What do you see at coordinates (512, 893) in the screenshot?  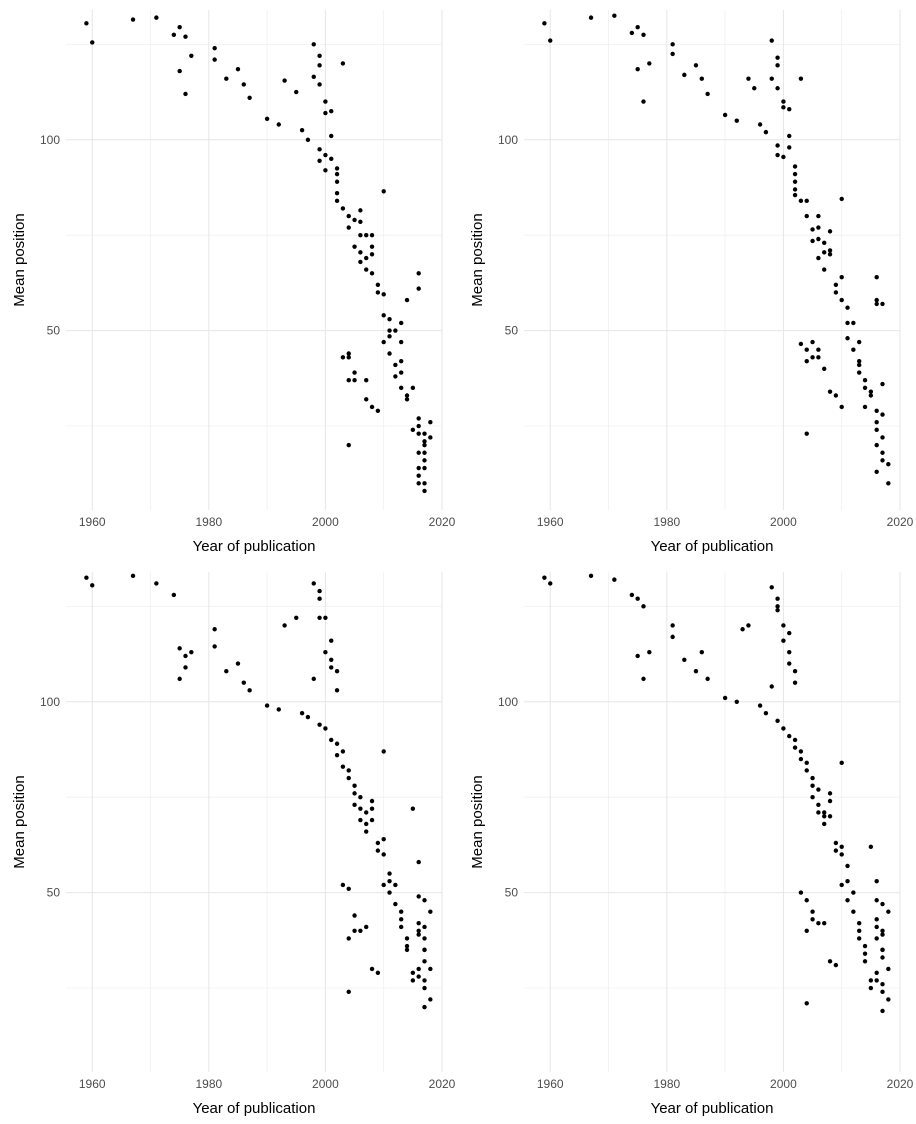 I see `y-tick-label: 50` at bounding box center [512, 893].